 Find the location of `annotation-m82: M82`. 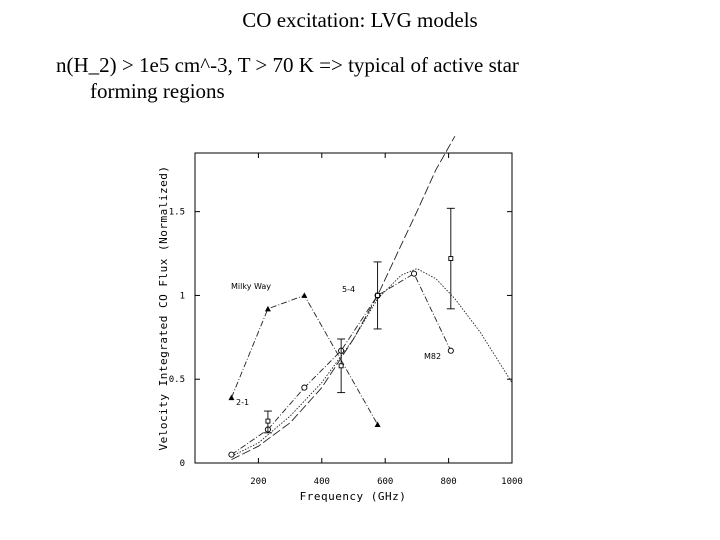

annotation-m82: M82 is located at coordinates (432, 356).